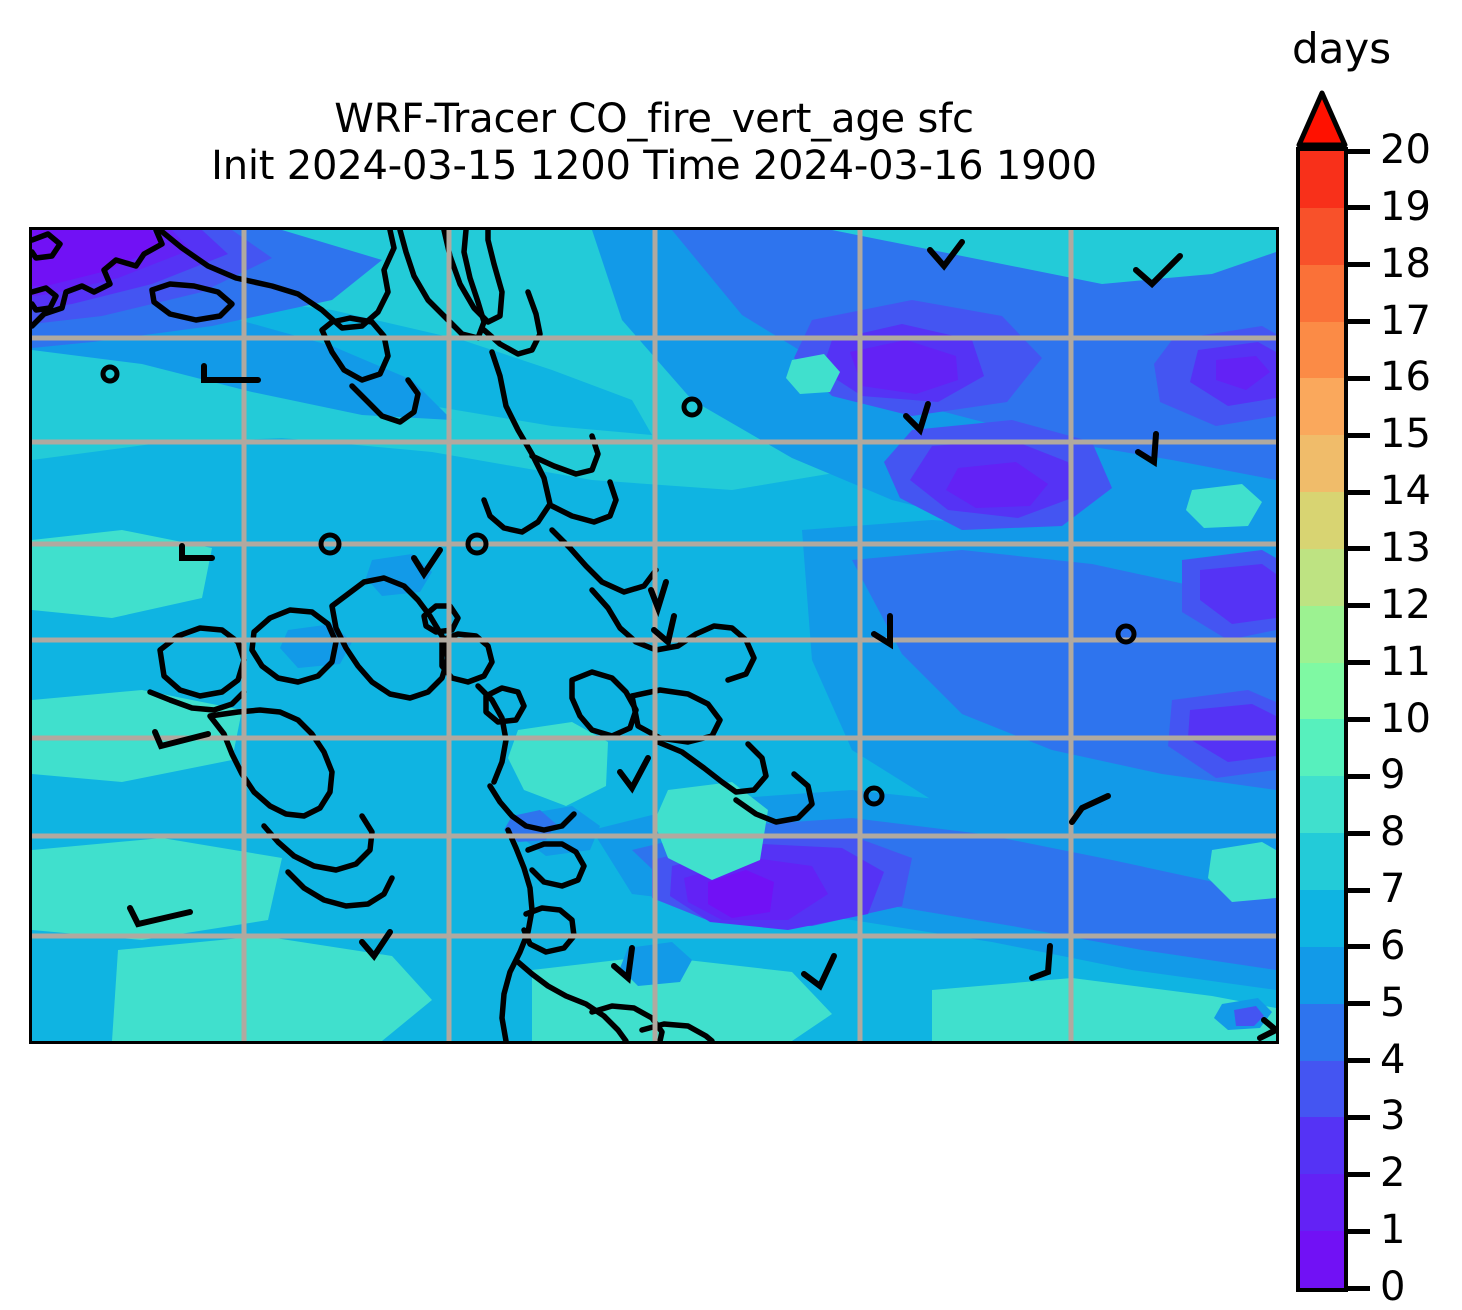  What do you see at coordinates (1405, 547) in the screenshot?
I see `colorbar-tick-label: 13` at bounding box center [1405, 547].